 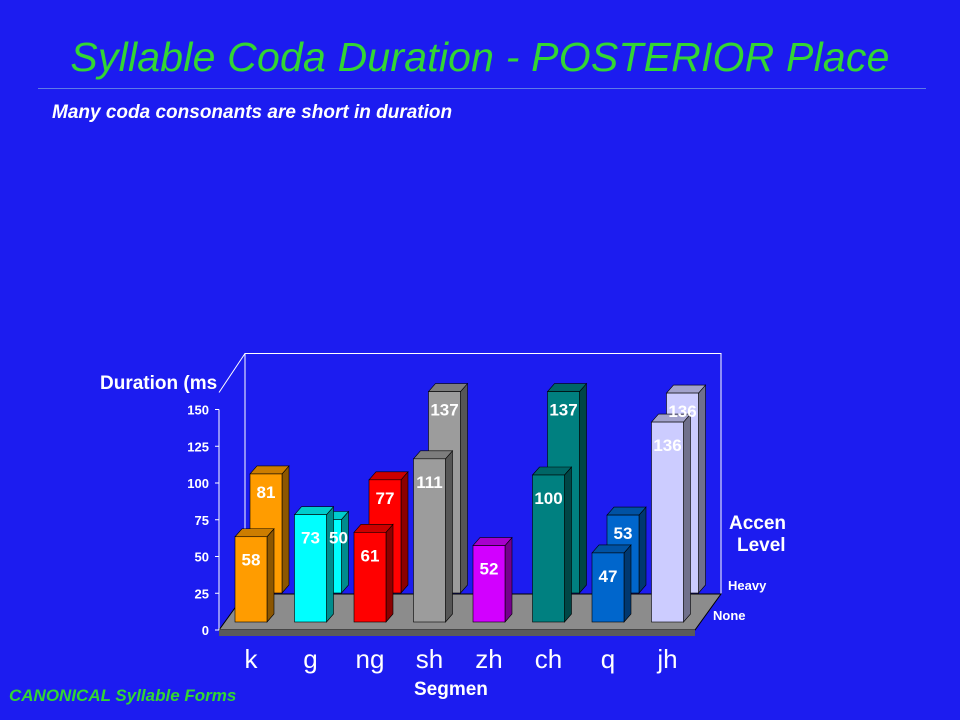 What do you see at coordinates (548, 659) in the screenshot?
I see `x-category-label: ch` at bounding box center [548, 659].